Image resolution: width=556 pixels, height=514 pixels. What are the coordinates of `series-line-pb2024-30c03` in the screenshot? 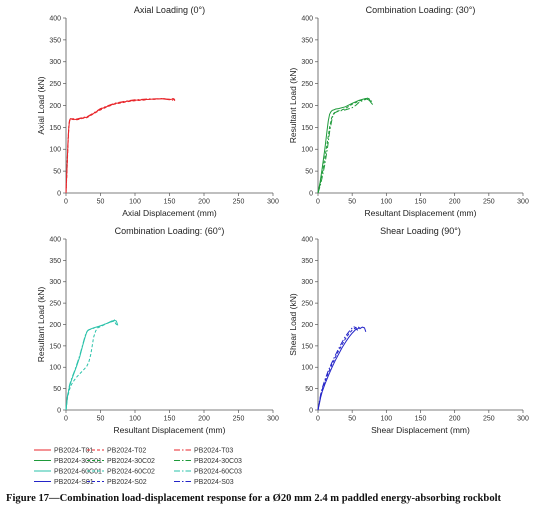 It's located at (345, 145).